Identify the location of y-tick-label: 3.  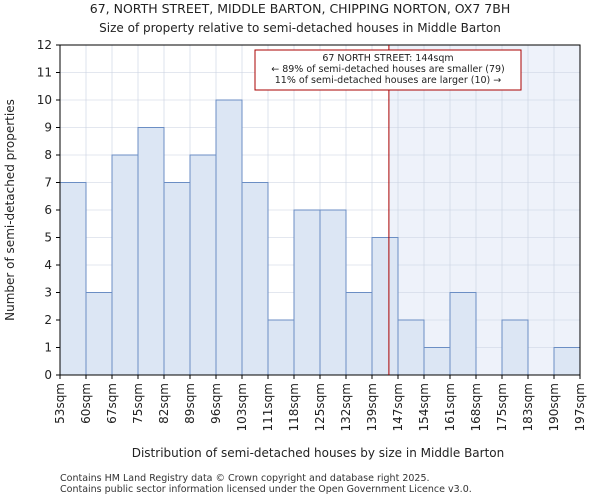
(48, 293).